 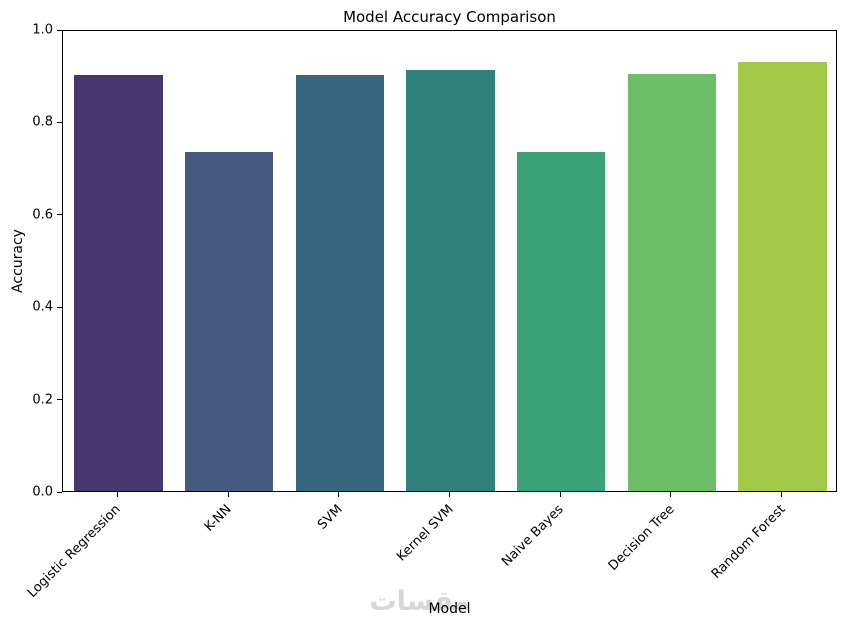 I want to click on x-axis-label: Model, so click(x=449, y=609).